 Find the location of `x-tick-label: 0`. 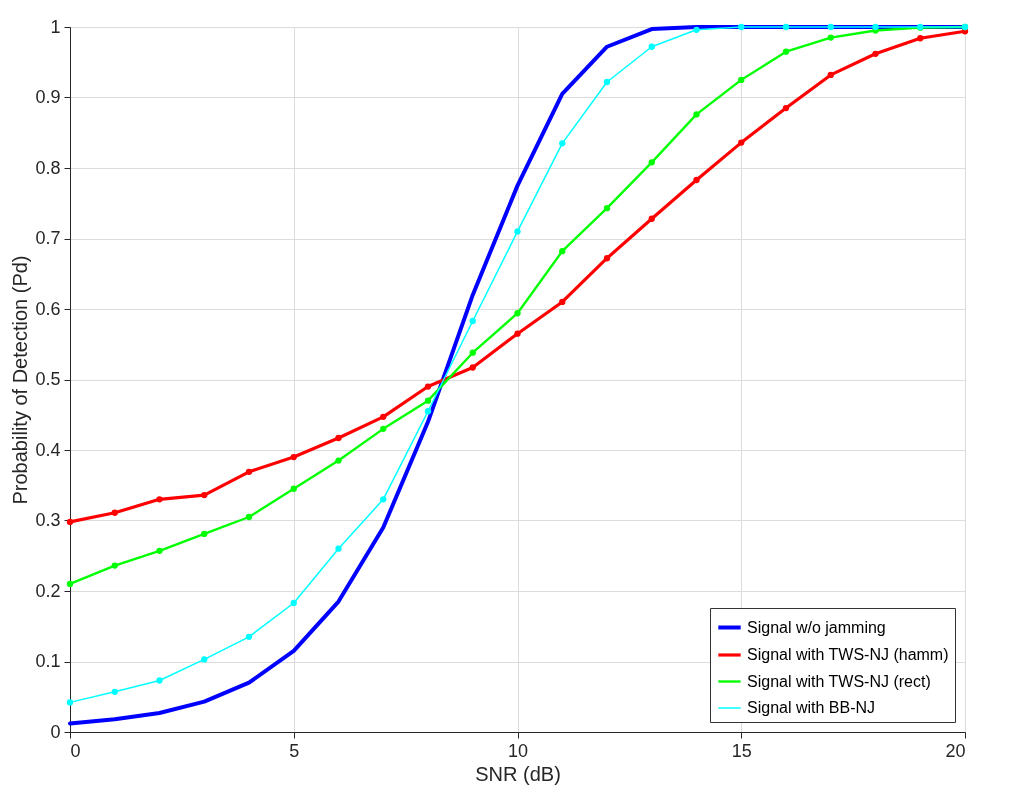

x-tick-label: 0 is located at coordinates (75, 750).